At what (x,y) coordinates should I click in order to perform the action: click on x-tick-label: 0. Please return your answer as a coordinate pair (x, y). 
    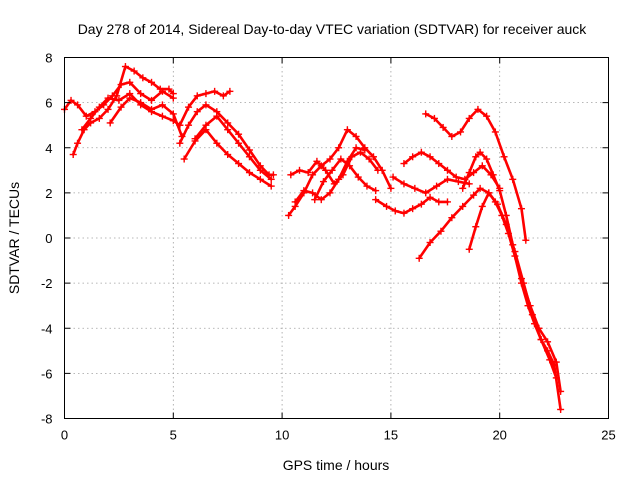
    Looking at the image, I should click on (64, 435).